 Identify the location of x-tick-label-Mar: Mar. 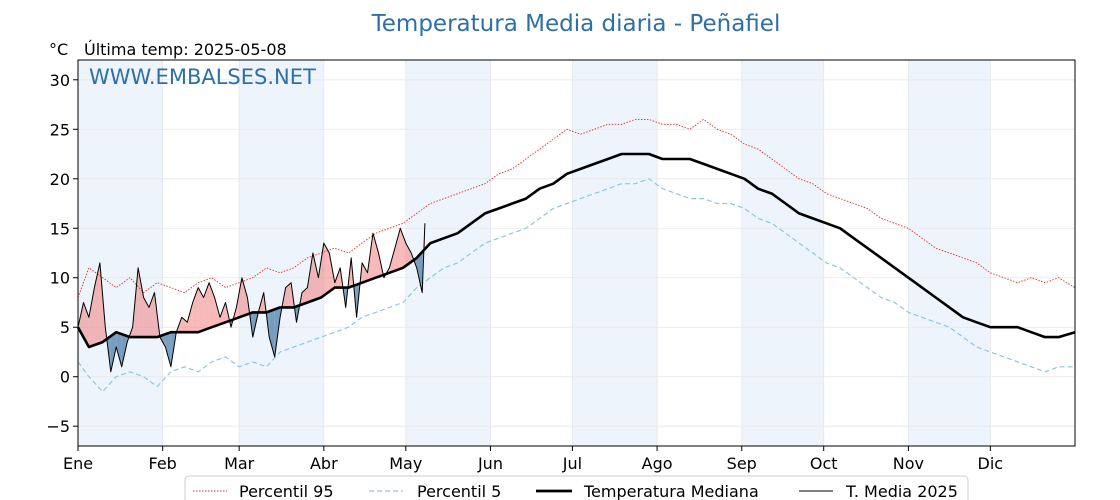
(239, 463).